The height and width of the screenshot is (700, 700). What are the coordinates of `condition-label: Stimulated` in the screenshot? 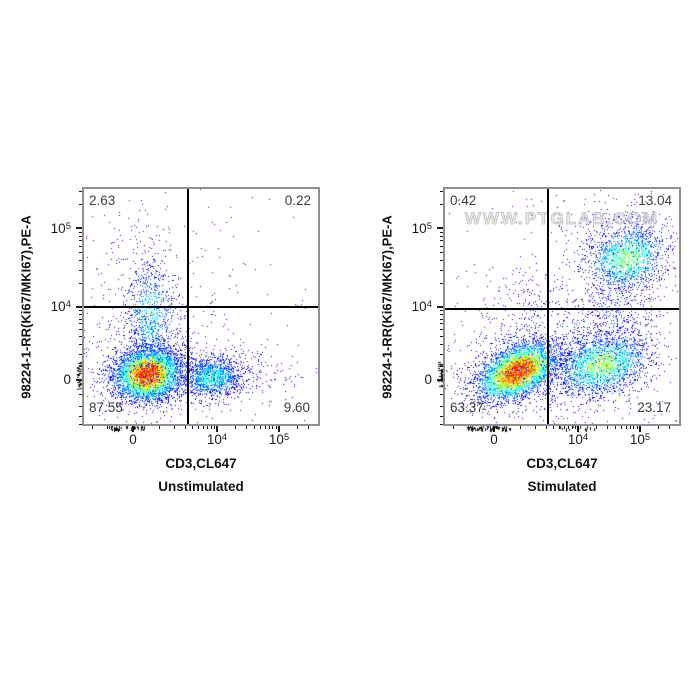 It's located at (562, 486).